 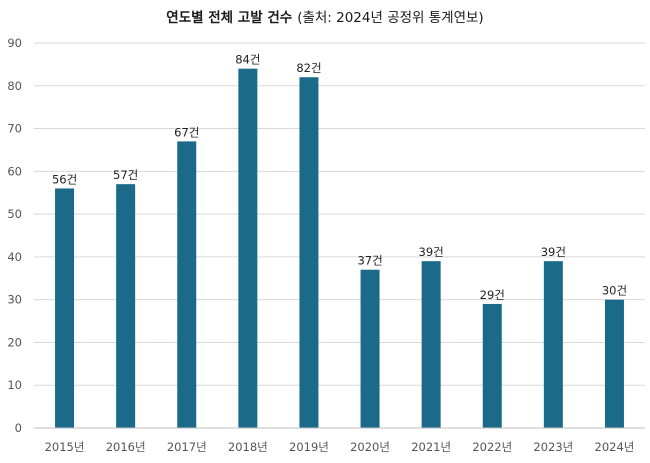 I want to click on y-tick-label: 60, so click(x=14, y=171).